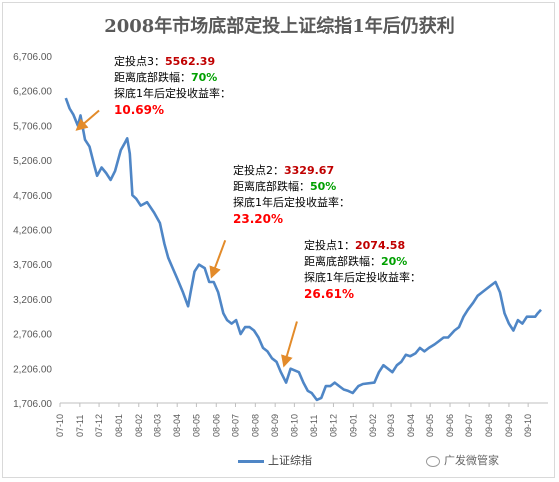  What do you see at coordinates (509, 425) in the screenshot?
I see `x-tick-label: 09-09` at bounding box center [509, 425].